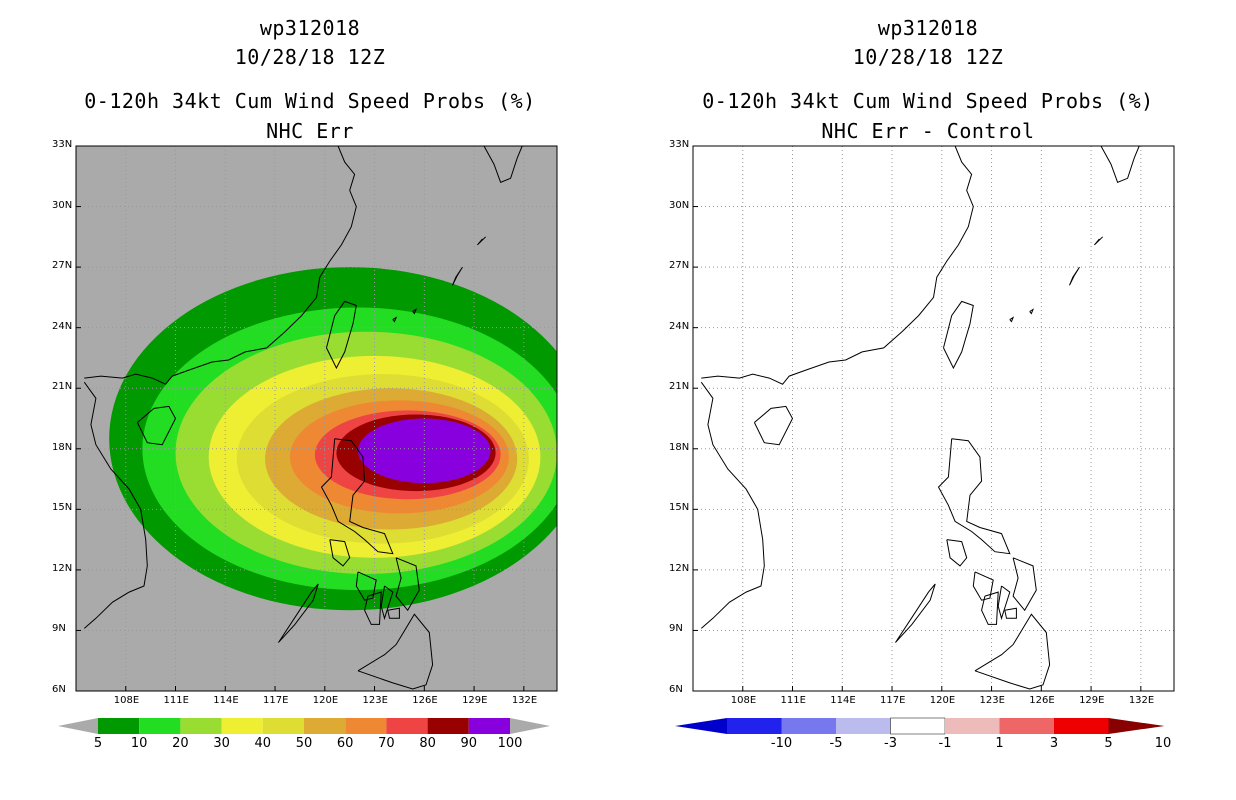 This screenshot has height=800, width=1236. I want to click on left-colorbar-label: 70, so click(386, 743).